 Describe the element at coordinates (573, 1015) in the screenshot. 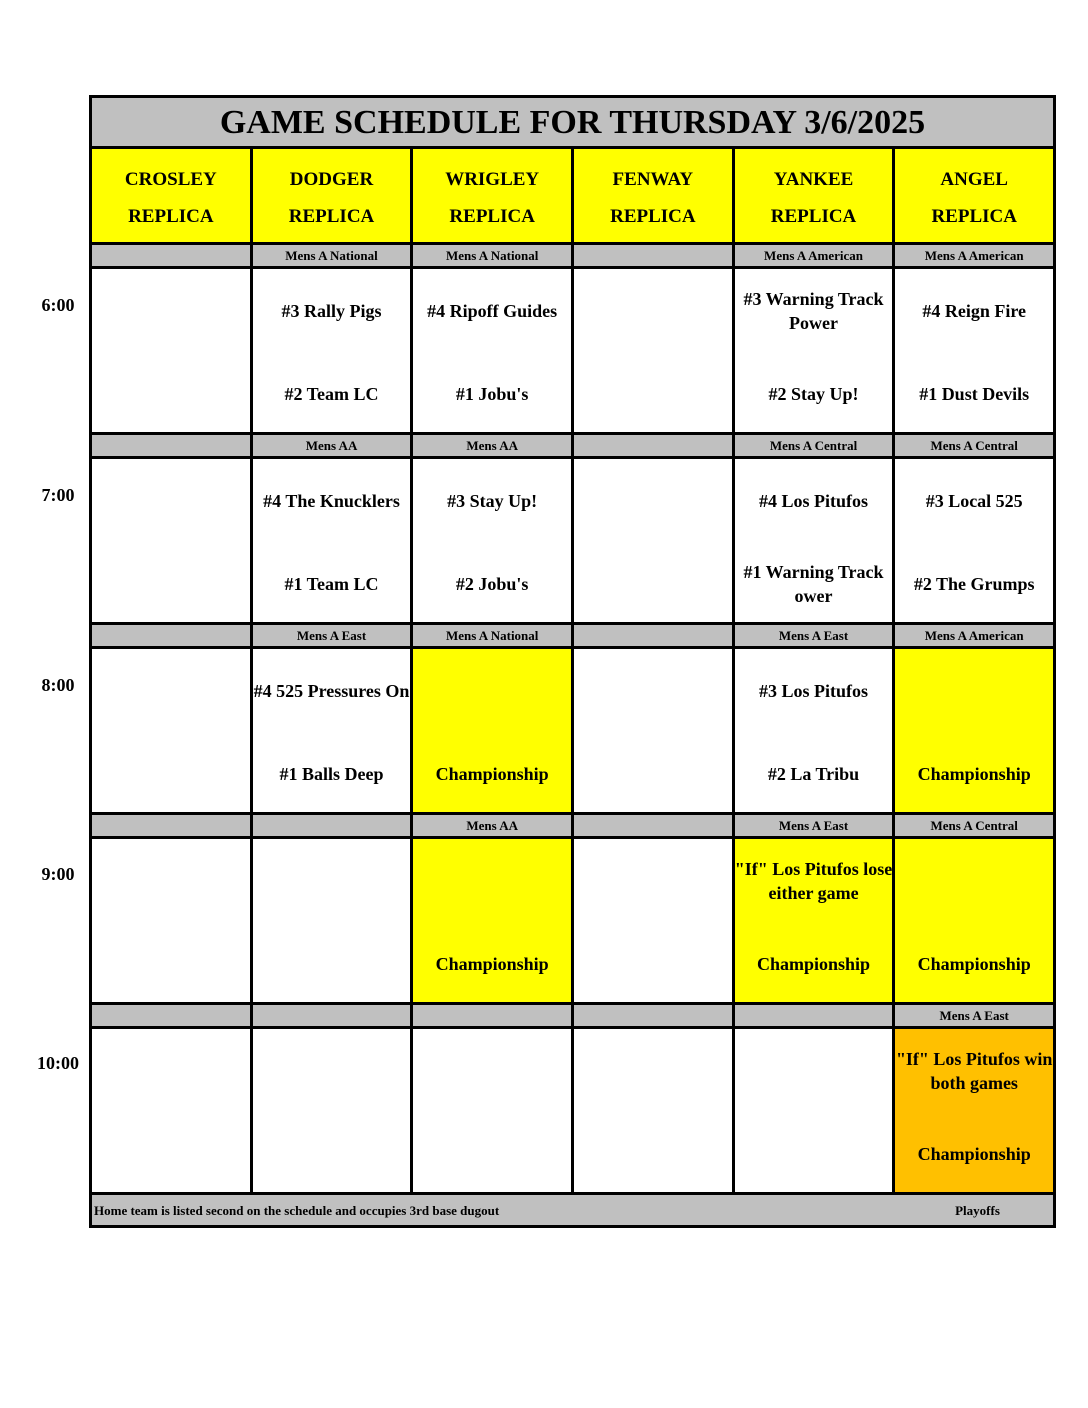

I see `division-row: Mens A East` at that location.